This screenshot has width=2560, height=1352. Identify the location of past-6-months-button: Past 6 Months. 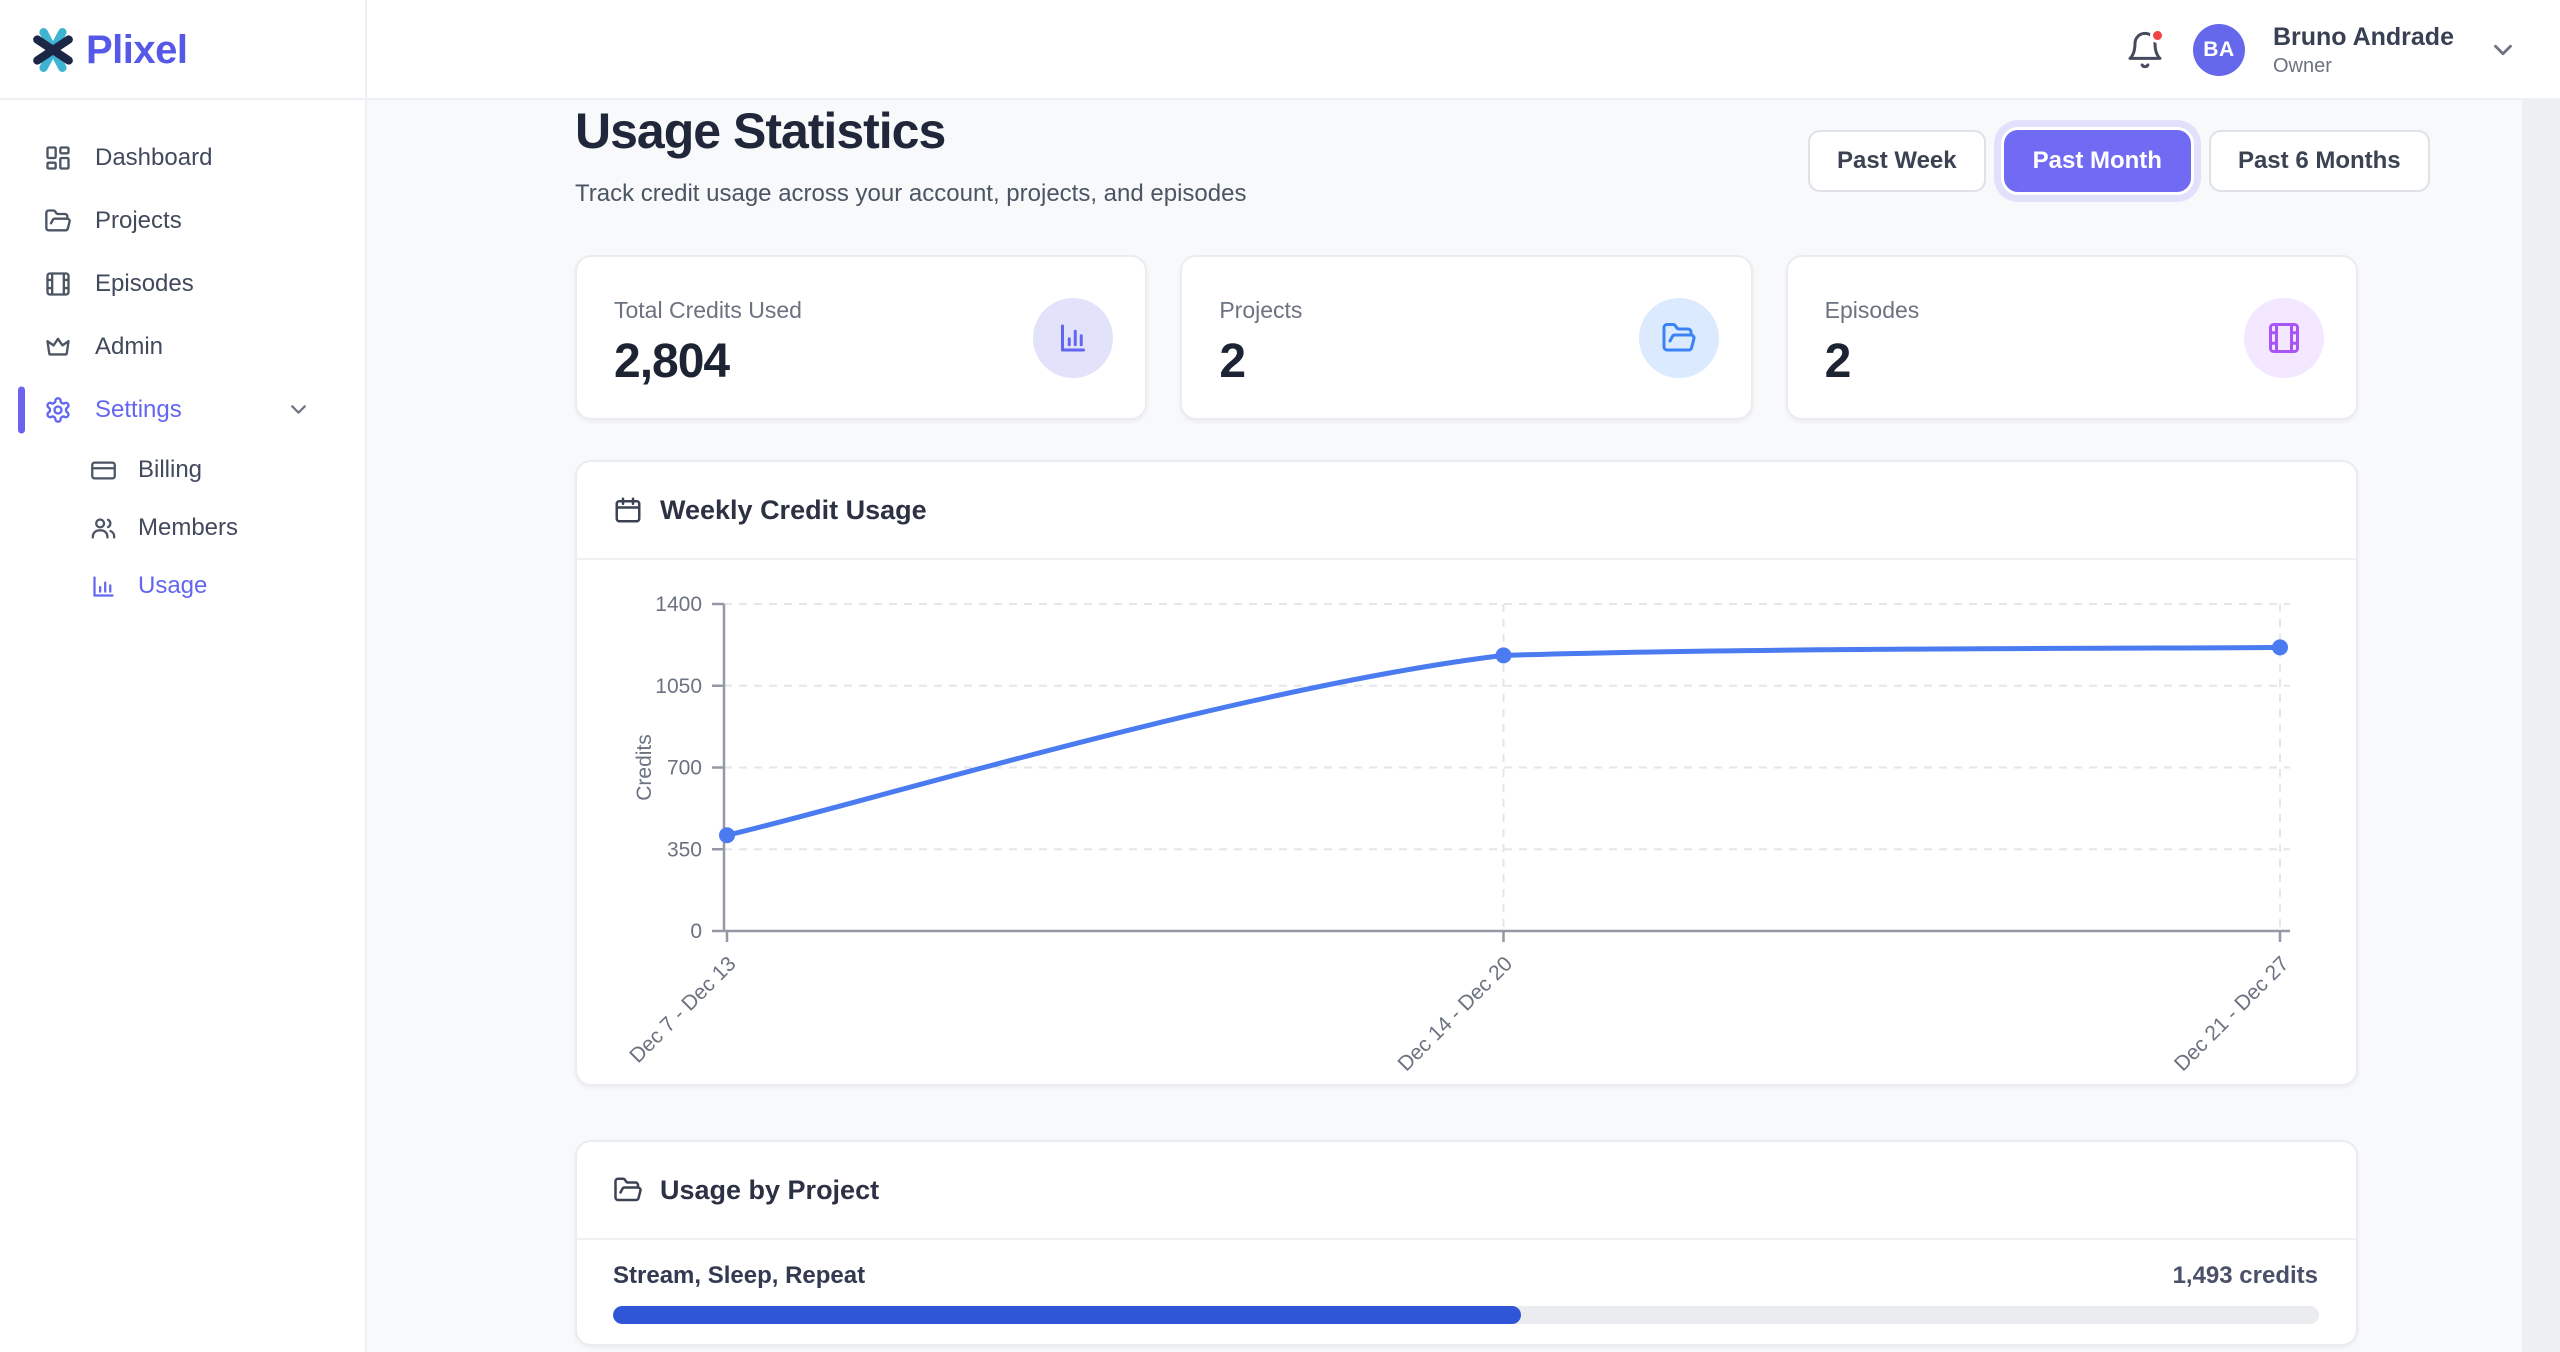
(2319, 161).